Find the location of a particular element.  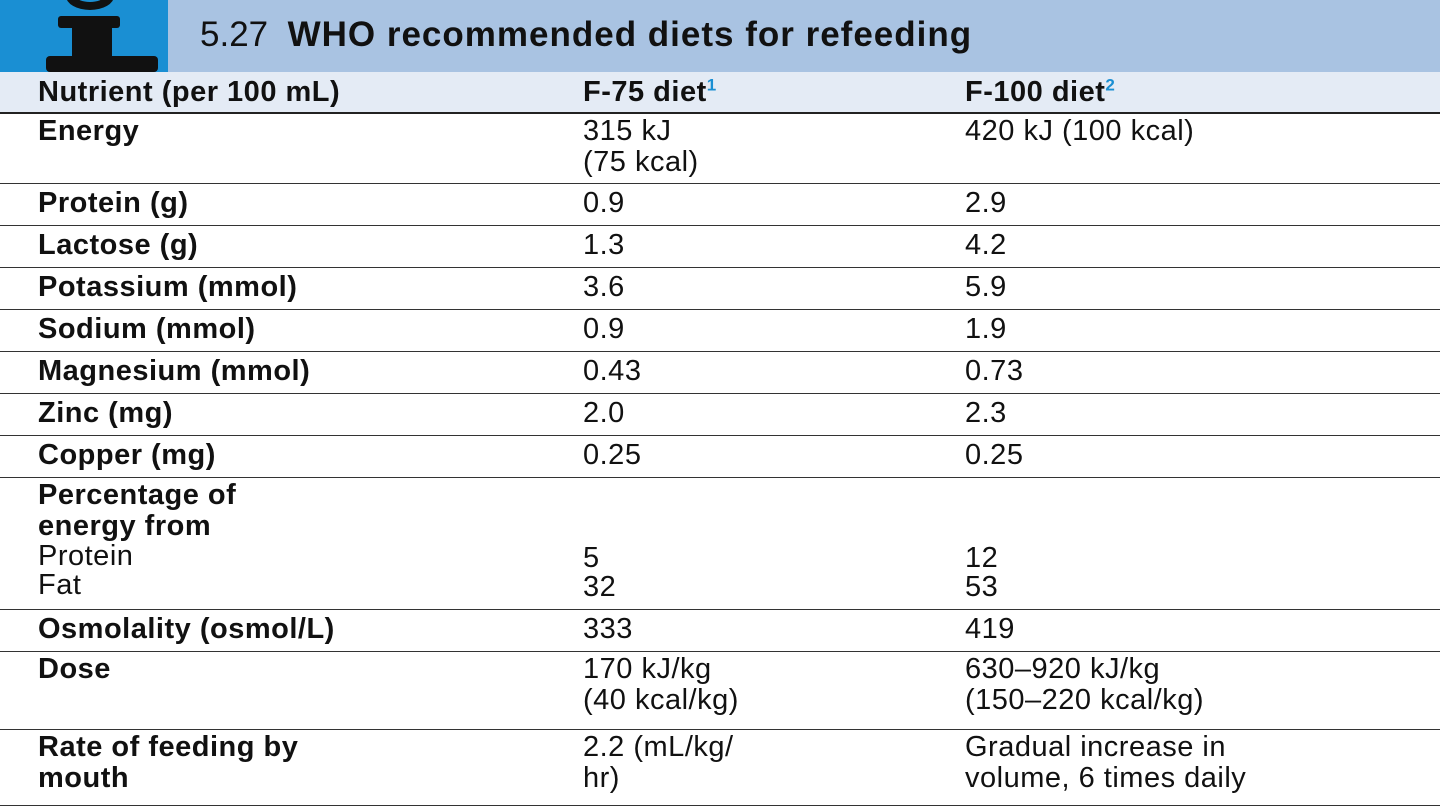

table-row: Osmolality (osmol/L) 333 419 is located at coordinates (720, 631).